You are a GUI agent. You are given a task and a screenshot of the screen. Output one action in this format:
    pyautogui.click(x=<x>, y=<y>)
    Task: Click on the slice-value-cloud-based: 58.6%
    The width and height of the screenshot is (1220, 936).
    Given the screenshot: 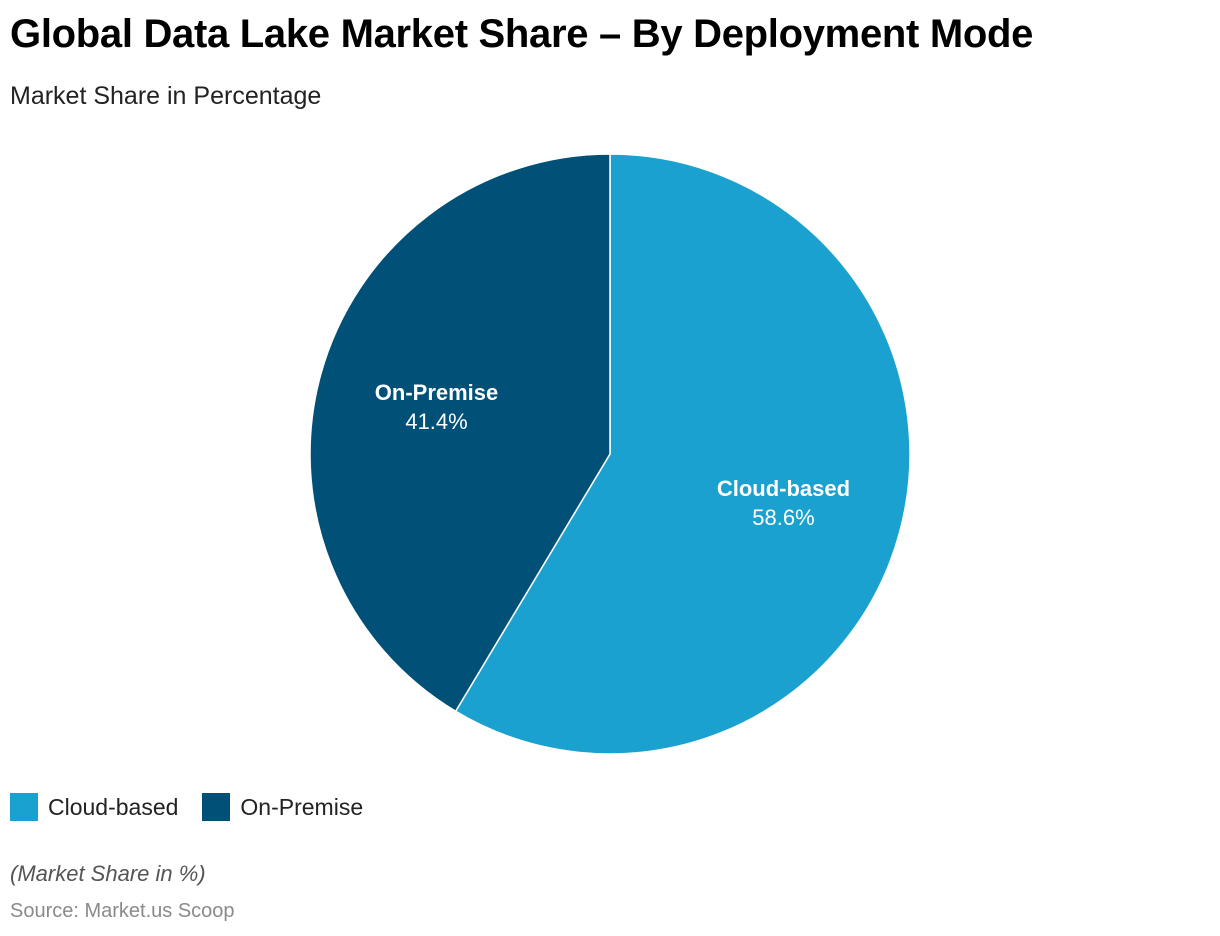 What is the action you would take?
    pyautogui.click(x=783, y=517)
    